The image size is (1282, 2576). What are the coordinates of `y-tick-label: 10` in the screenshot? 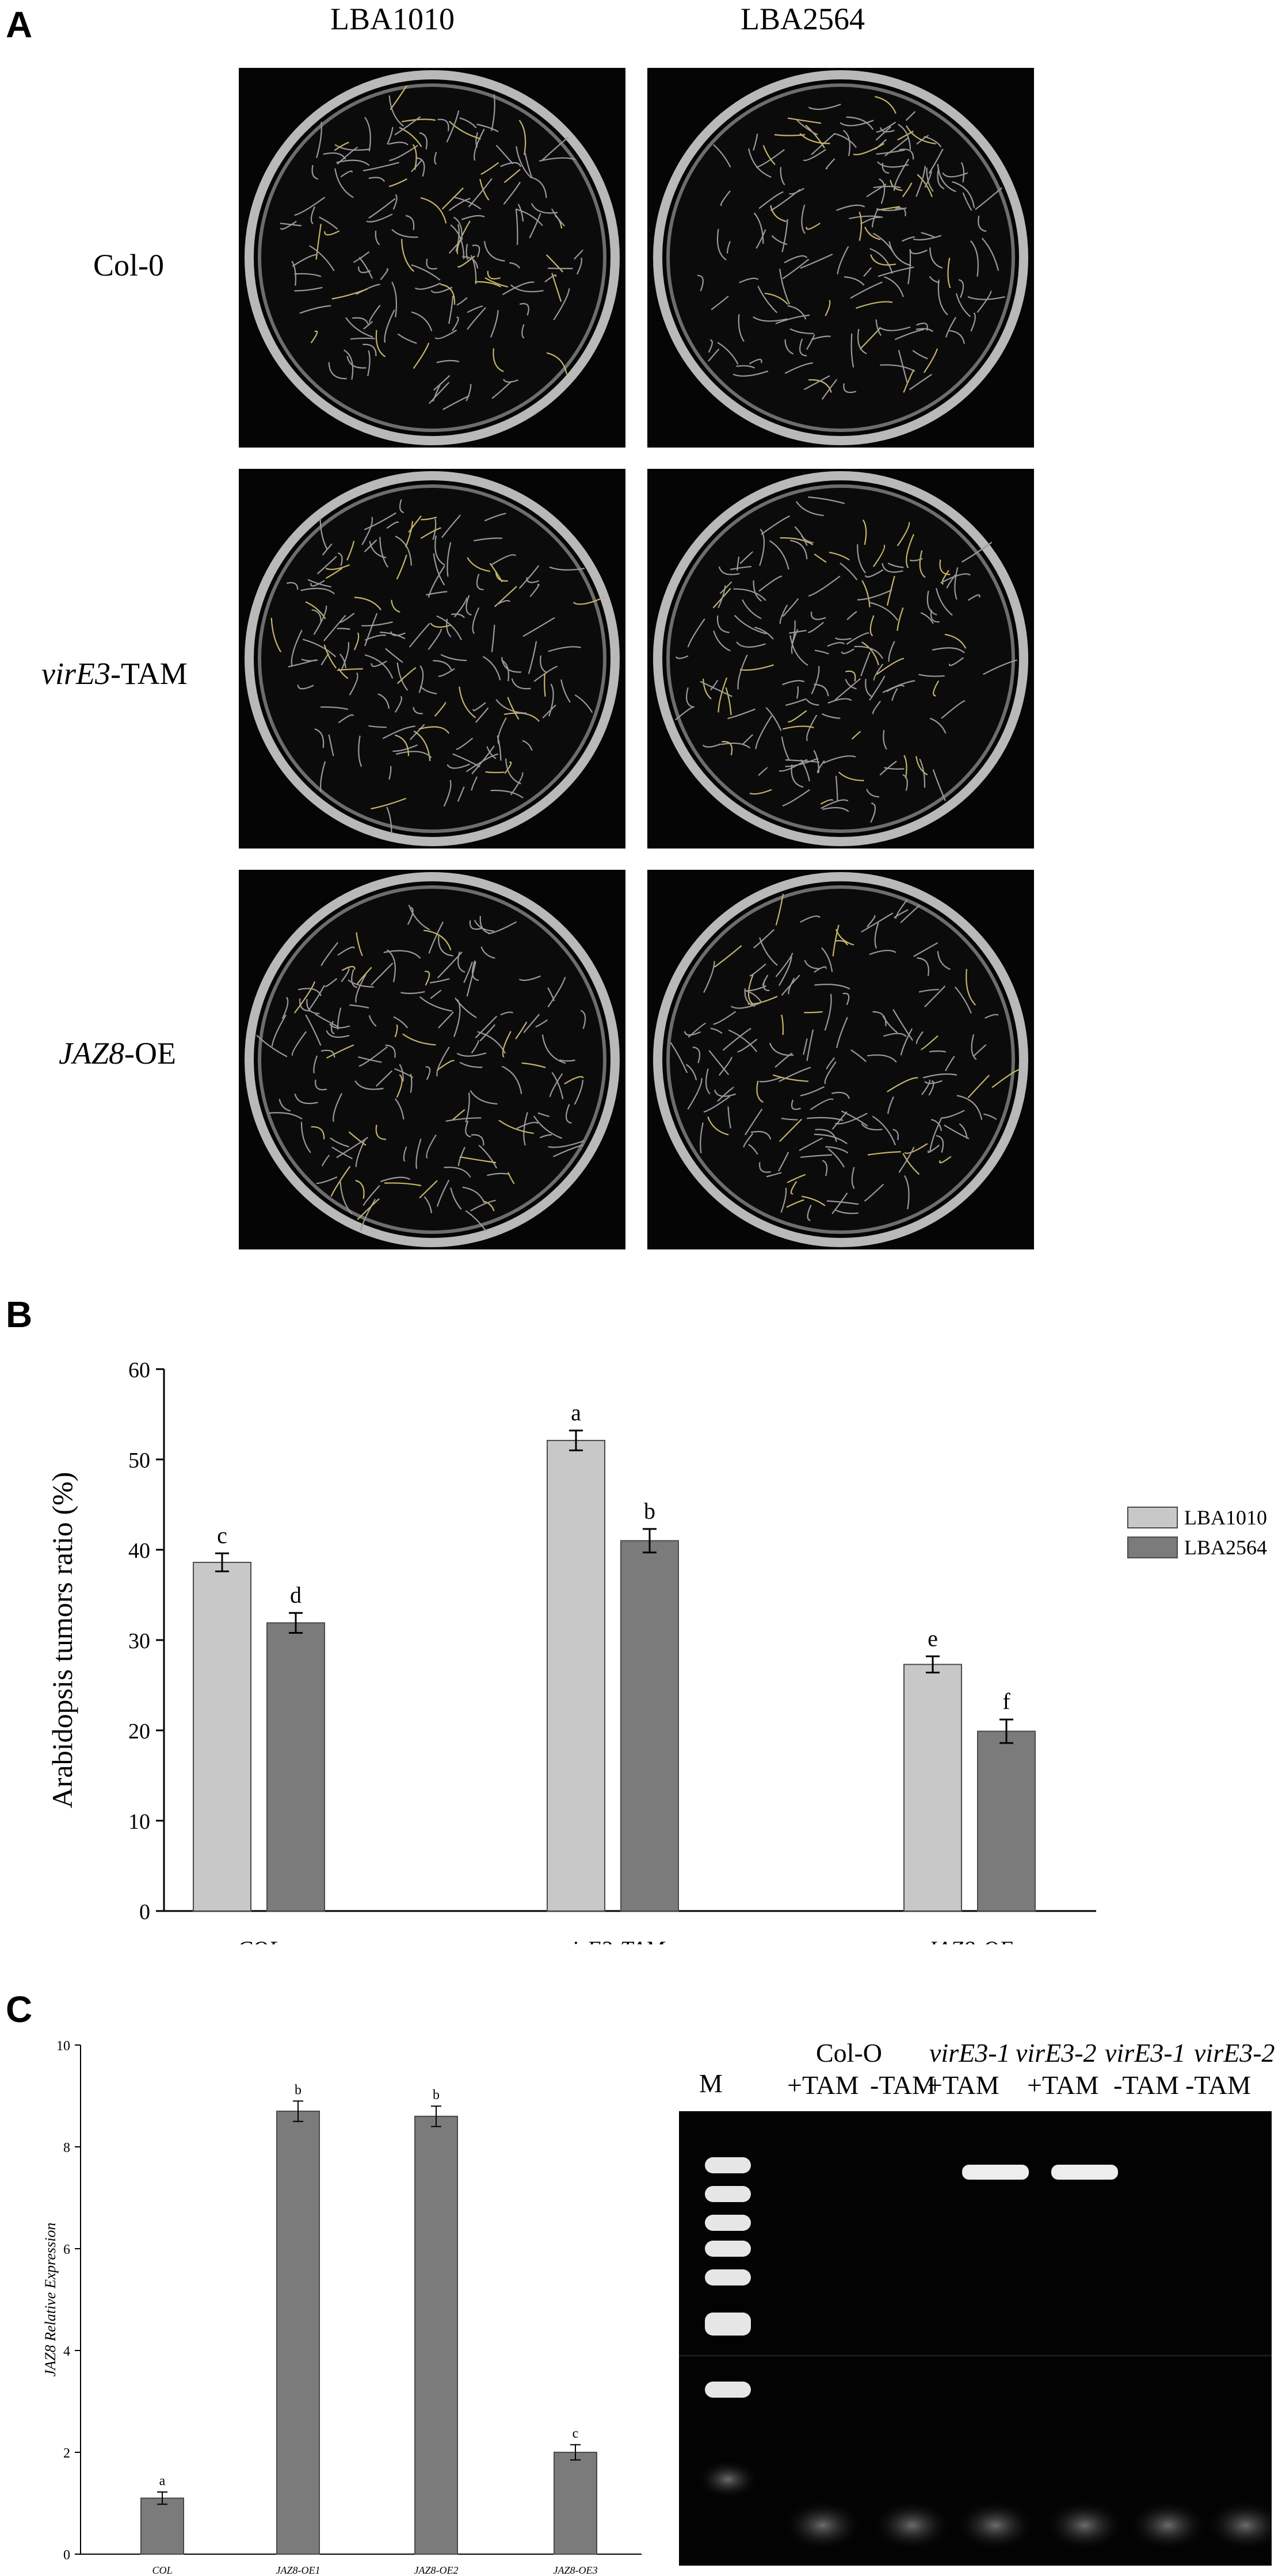 It's located at (139, 1822).